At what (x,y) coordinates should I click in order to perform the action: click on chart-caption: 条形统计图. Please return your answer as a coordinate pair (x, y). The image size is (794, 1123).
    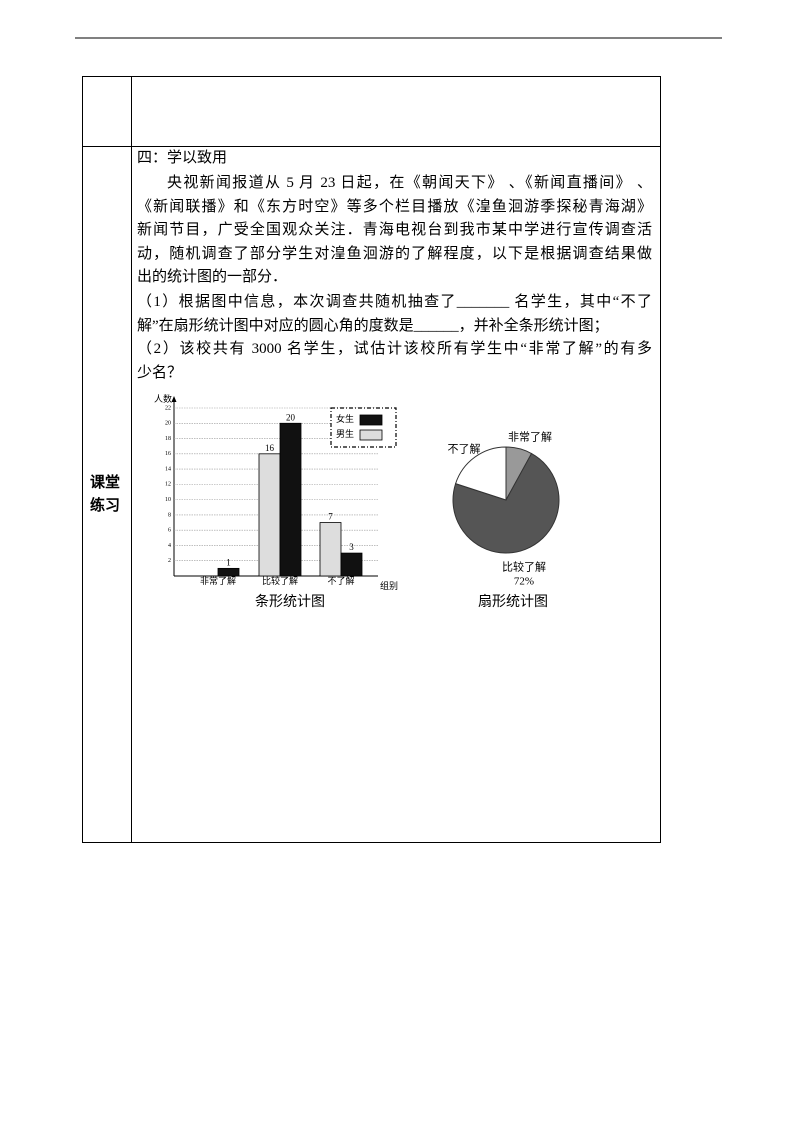
    Looking at the image, I should click on (290, 601).